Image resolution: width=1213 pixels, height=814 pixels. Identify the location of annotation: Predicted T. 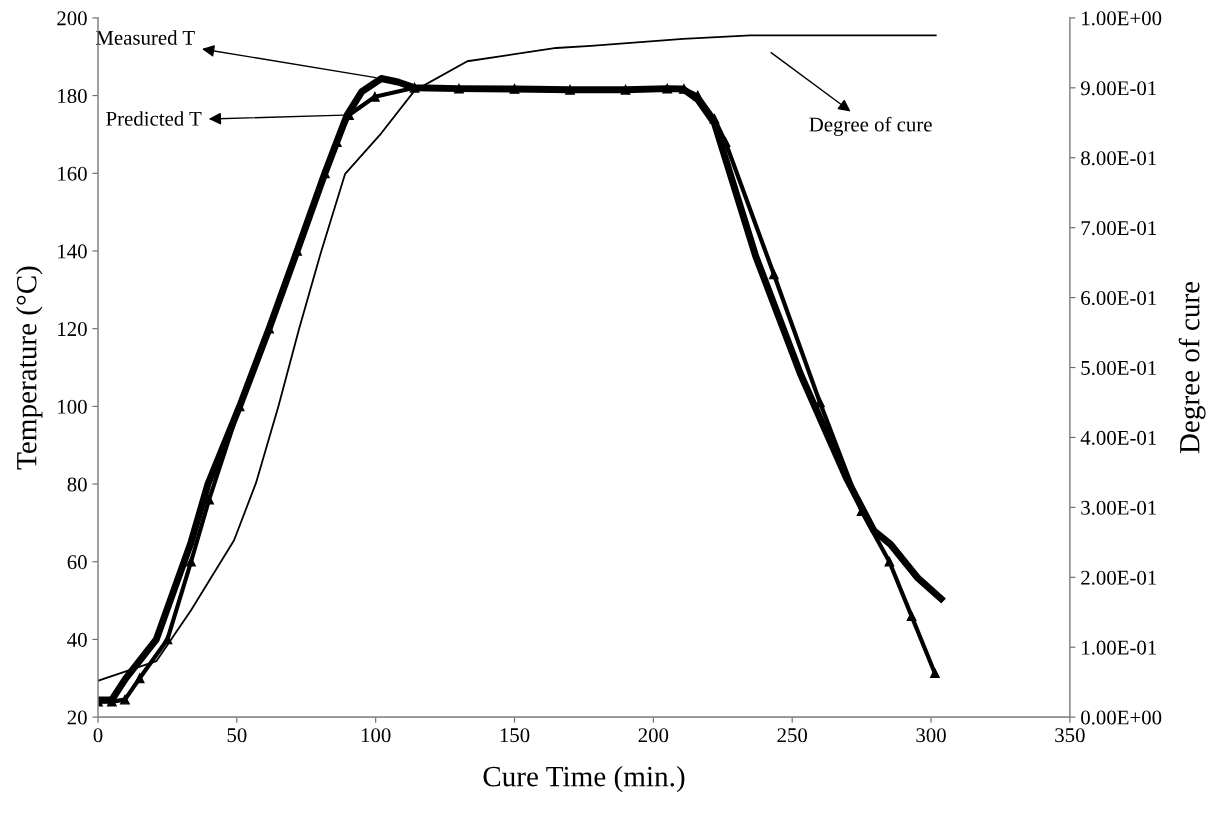
(154, 118).